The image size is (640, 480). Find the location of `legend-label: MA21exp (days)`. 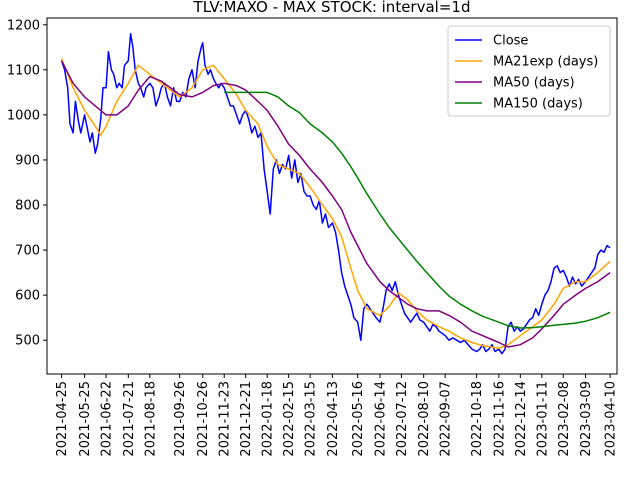

legend-label: MA21exp (days) is located at coordinates (545, 62).